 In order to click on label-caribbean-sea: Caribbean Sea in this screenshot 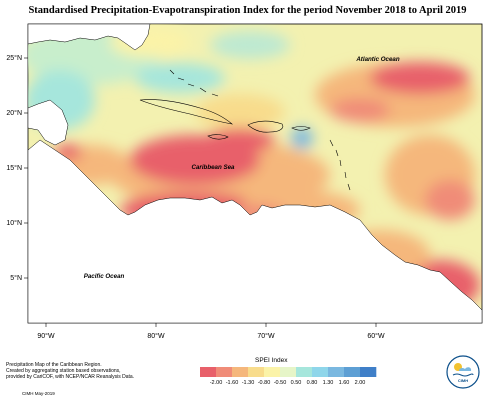, I will do `click(214, 167)`.